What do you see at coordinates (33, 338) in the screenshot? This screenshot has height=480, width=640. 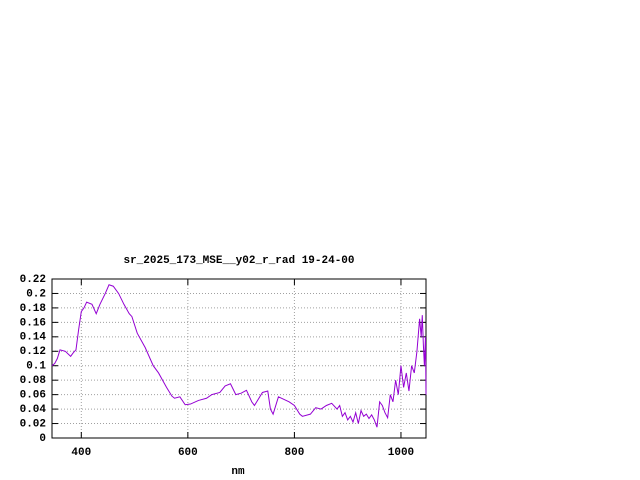 I see `y-tick-label: 0.14` at bounding box center [33, 338].